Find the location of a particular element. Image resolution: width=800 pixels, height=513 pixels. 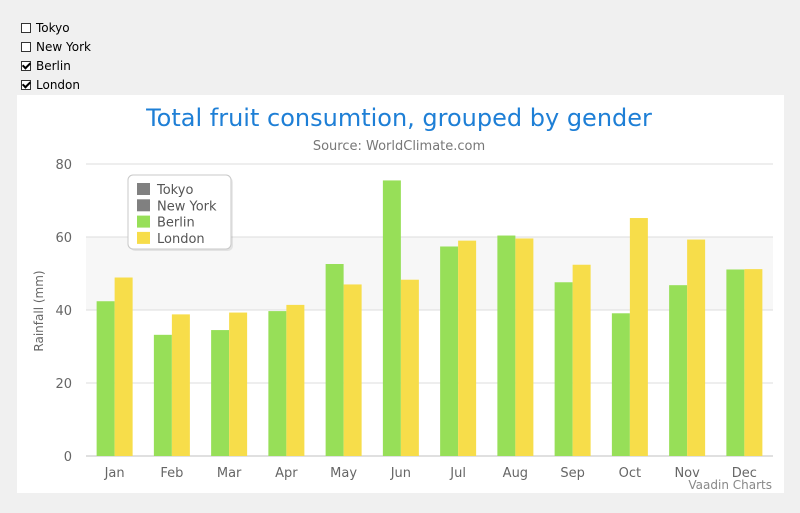

legend-item-label: New York is located at coordinates (187, 206).